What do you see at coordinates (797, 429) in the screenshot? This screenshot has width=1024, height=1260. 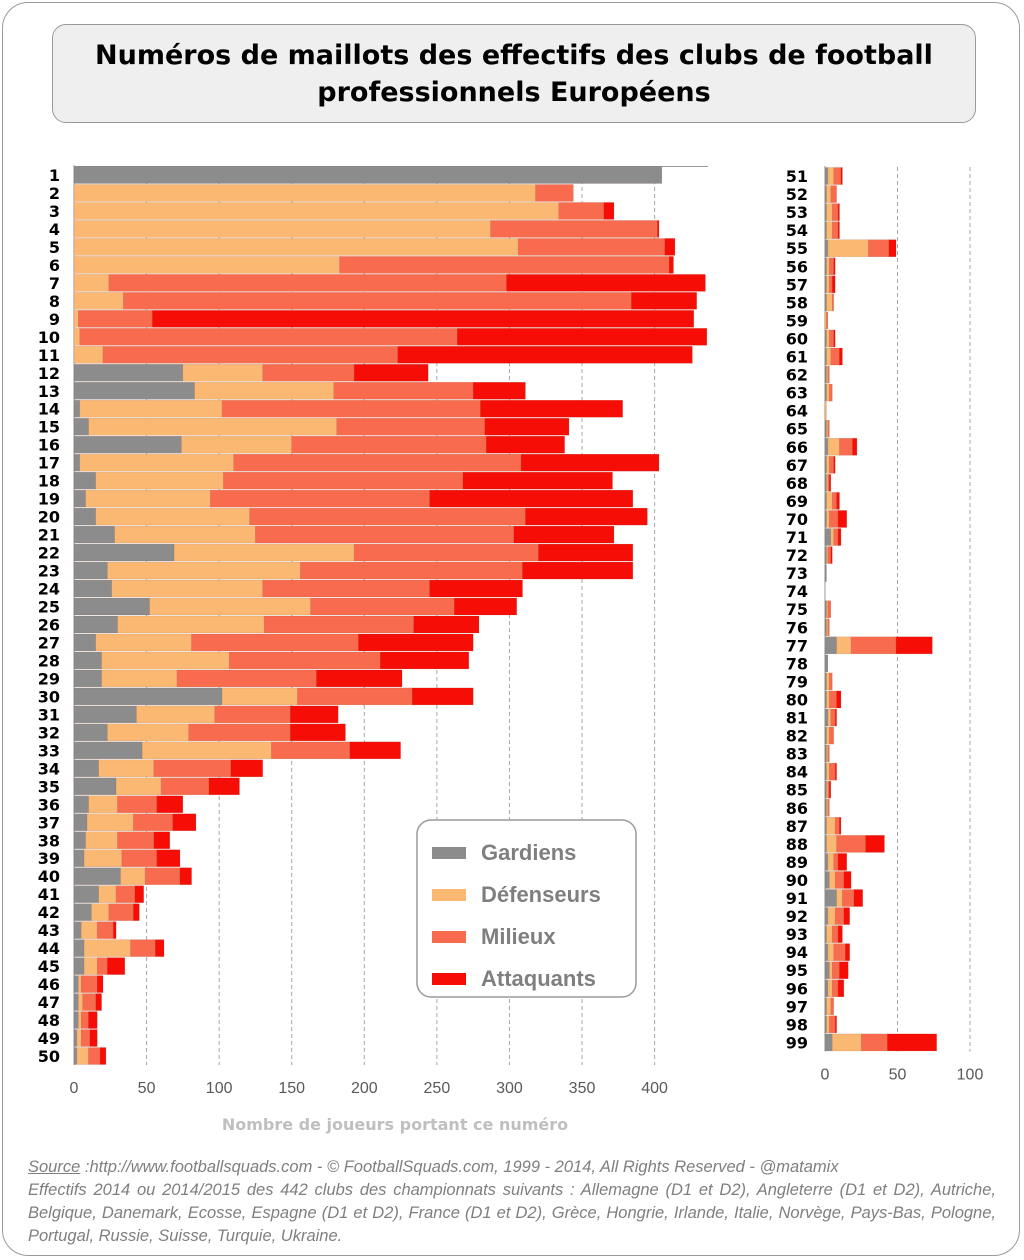 I see `y-category-label: 65` at bounding box center [797, 429].